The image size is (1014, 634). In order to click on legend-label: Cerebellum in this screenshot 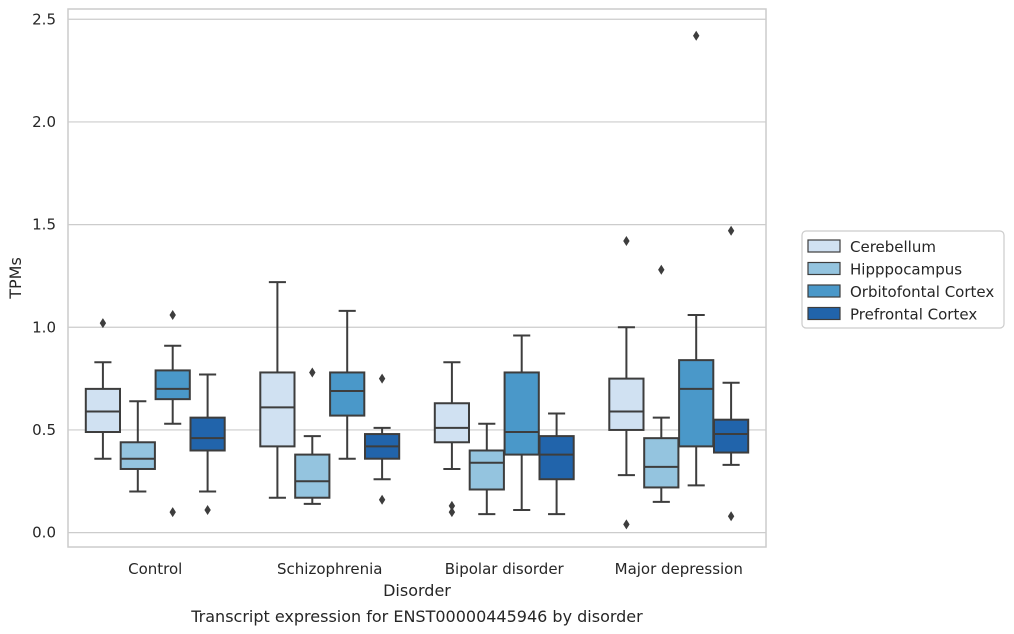, I will do `click(893, 247)`.